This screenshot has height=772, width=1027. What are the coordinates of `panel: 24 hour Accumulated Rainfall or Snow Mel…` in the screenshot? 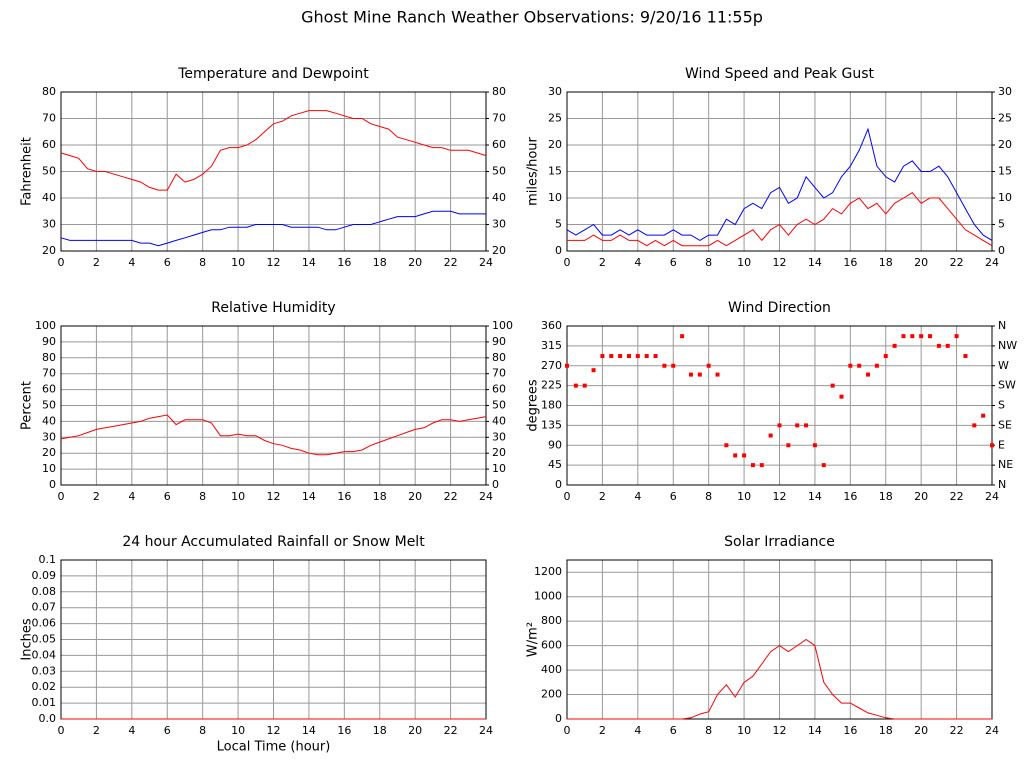 It's located at (257, 644).